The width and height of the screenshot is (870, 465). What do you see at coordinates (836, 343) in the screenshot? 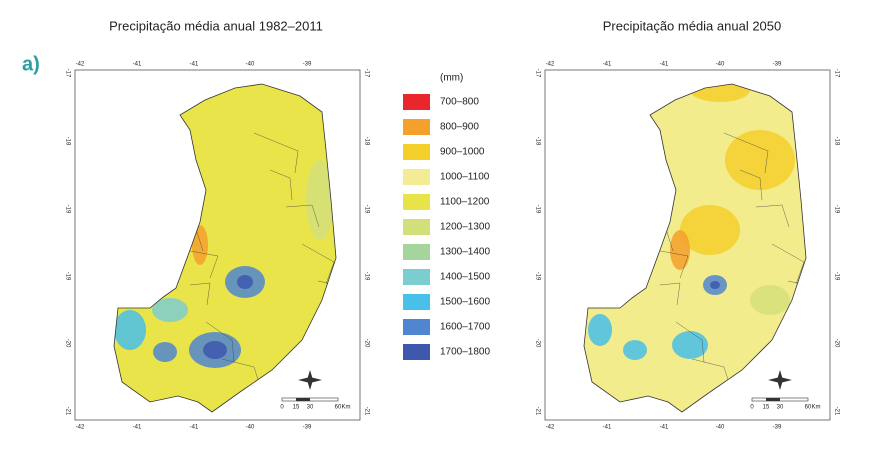
I see `y-tick-label: -20` at bounding box center [836, 343].